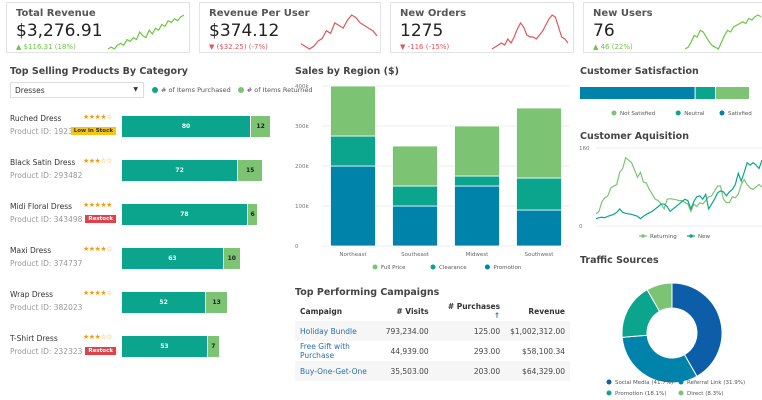  I want to click on kpi-card: New Orders 1275 ▼ -116 (-15%), so click(482, 27).